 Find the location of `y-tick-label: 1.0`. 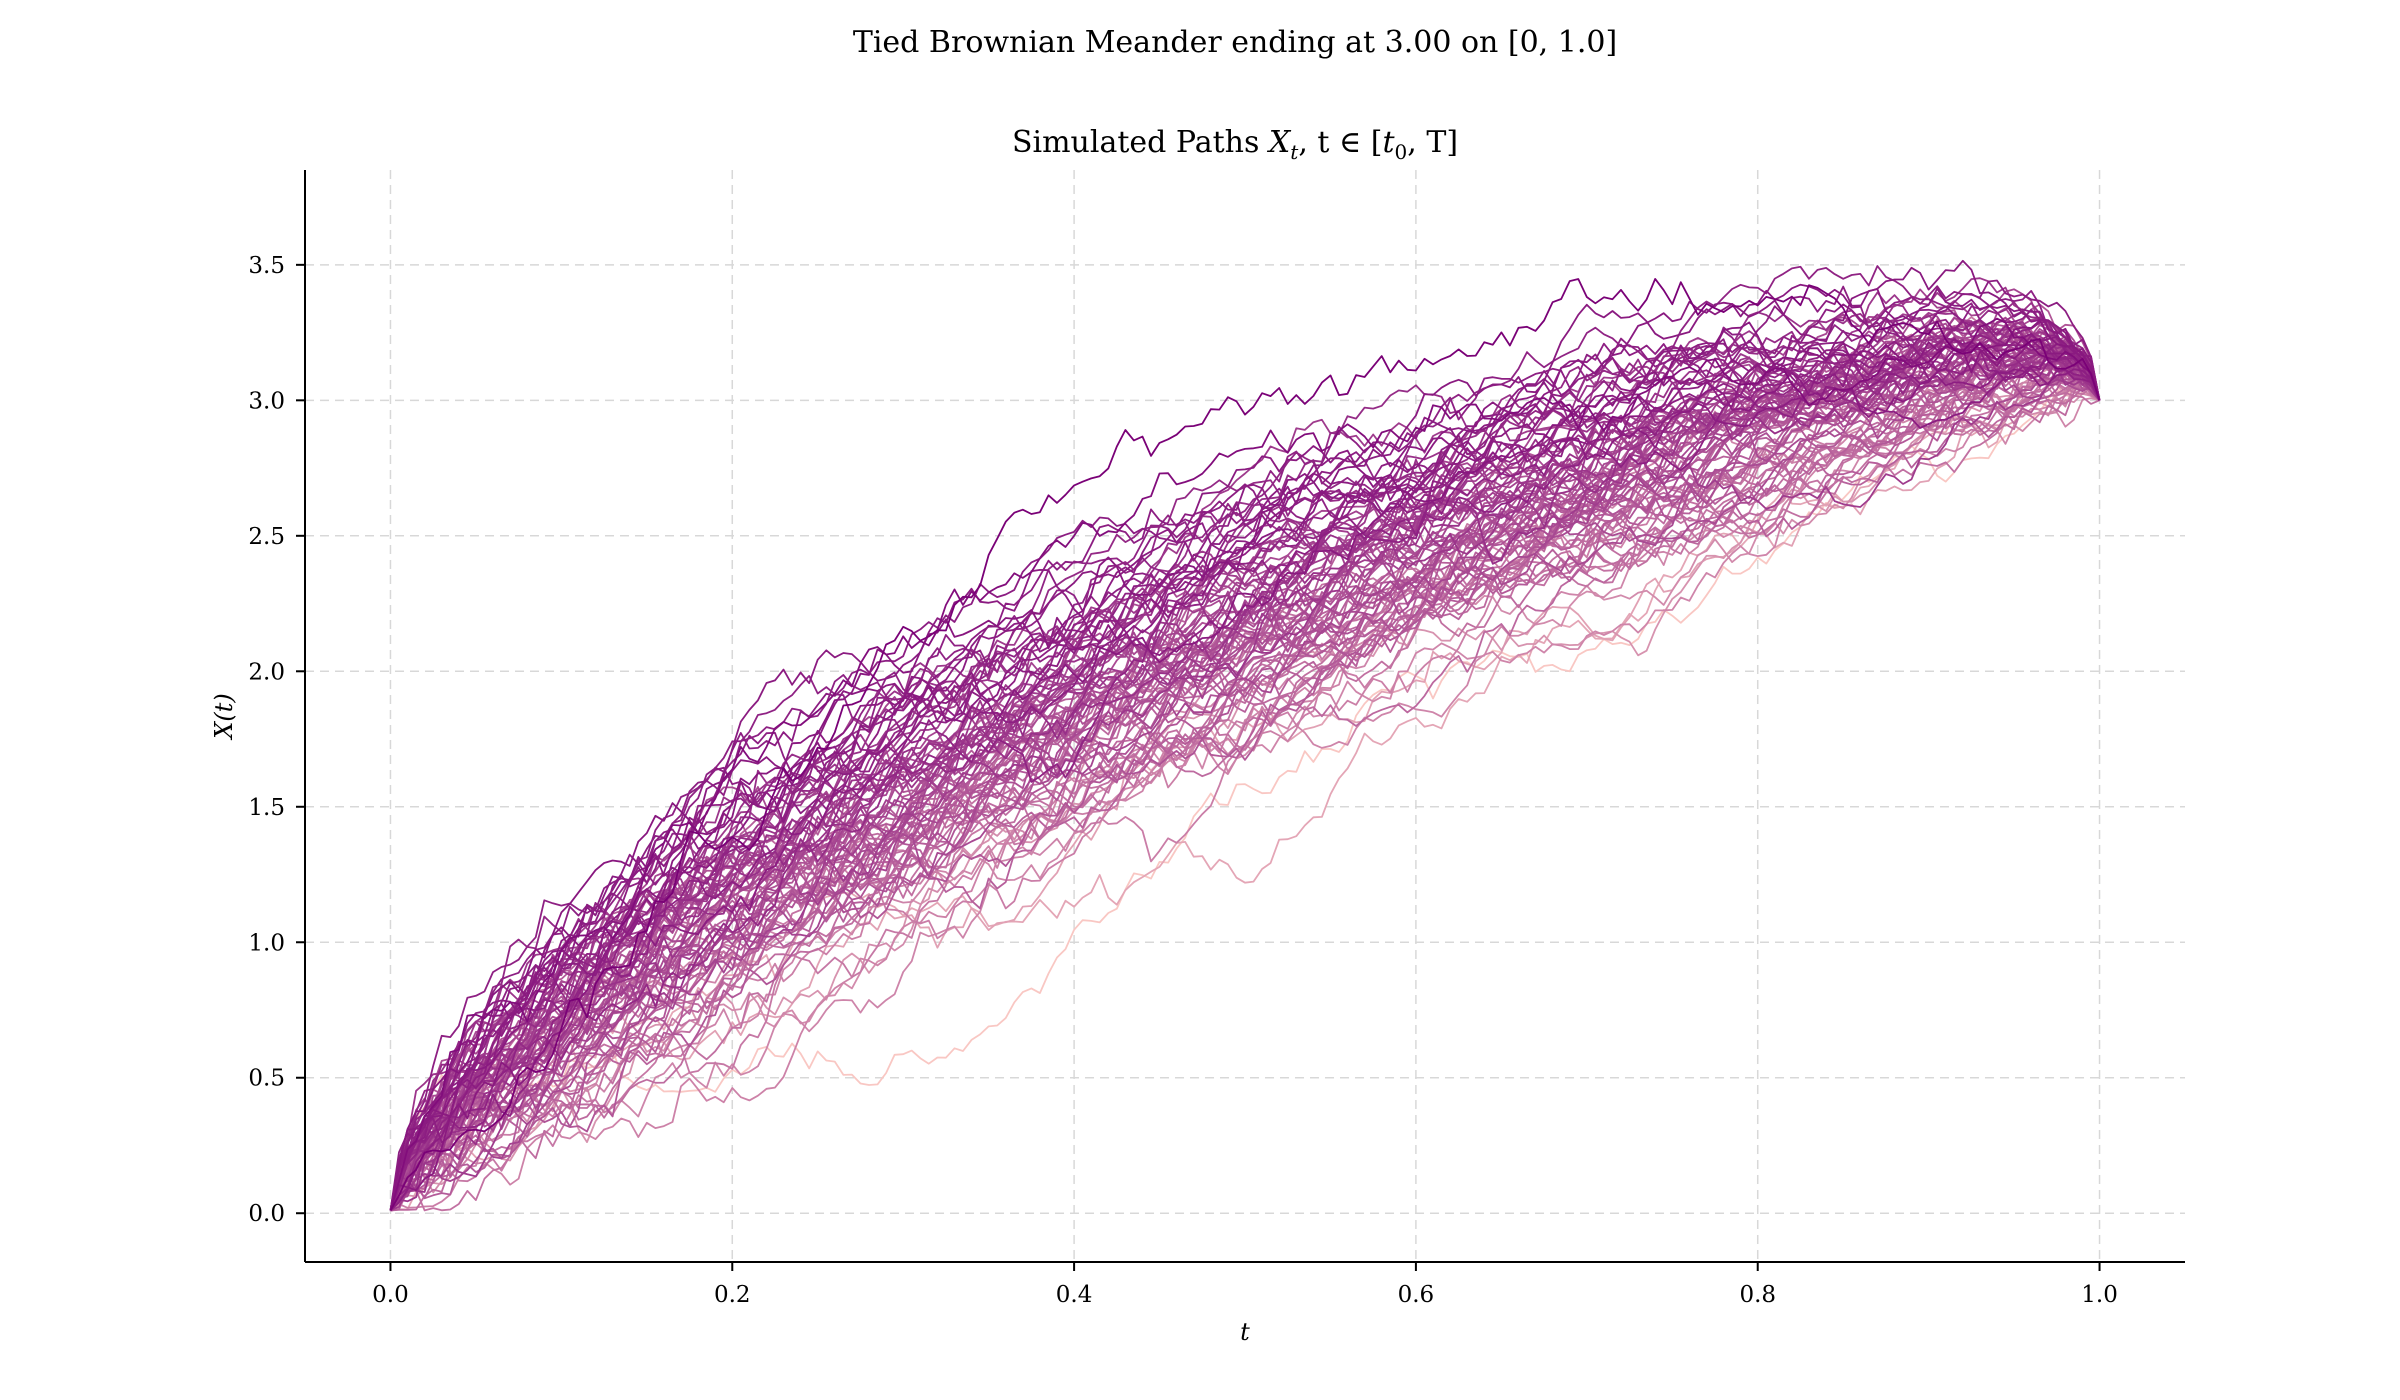

y-tick-label: 1.0 is located at coordinates (266, 943).